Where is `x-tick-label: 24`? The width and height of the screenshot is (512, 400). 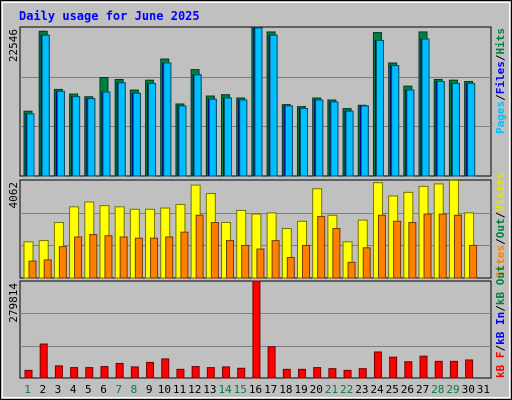
x-tick-label: 24 is located at coordinates (377, 389).